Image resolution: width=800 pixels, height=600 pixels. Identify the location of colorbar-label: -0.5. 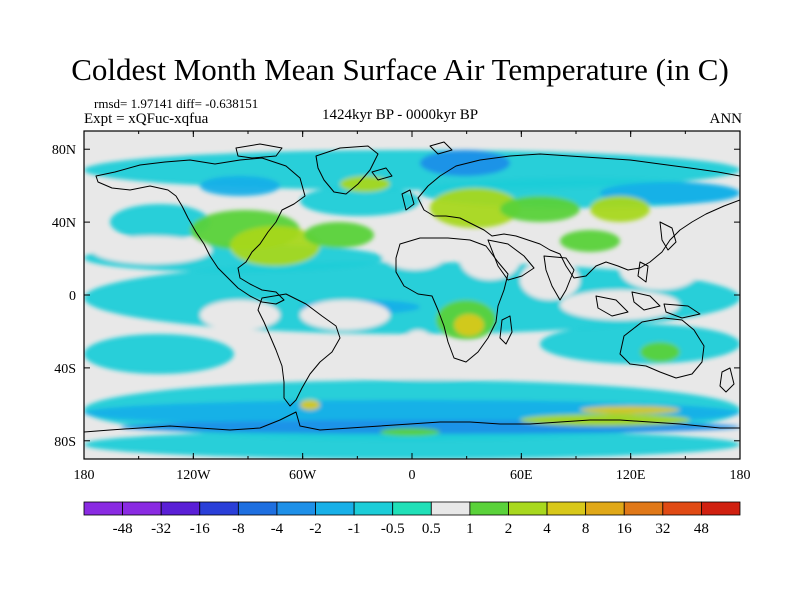
(393, 529).